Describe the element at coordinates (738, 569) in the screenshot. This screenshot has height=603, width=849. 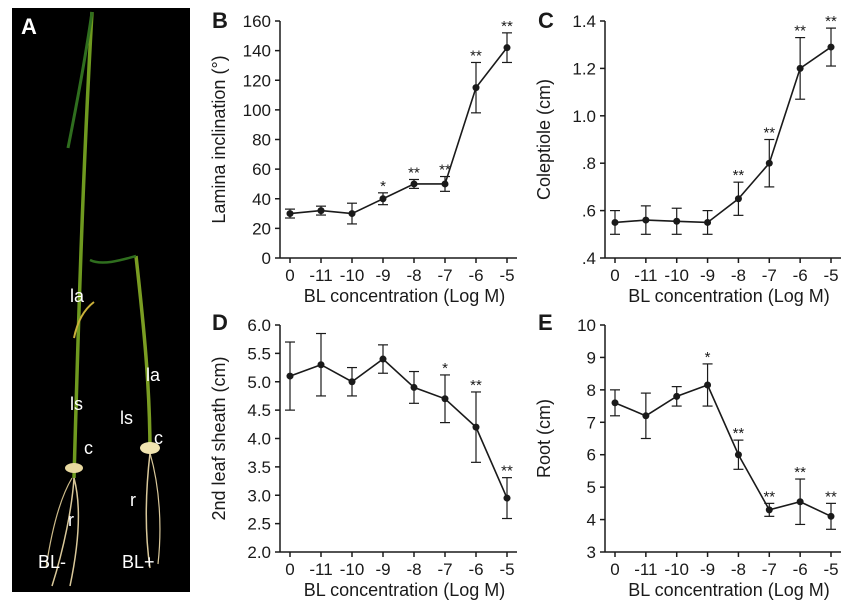
I see `chart-e-x-tick-label: -8` at that location.